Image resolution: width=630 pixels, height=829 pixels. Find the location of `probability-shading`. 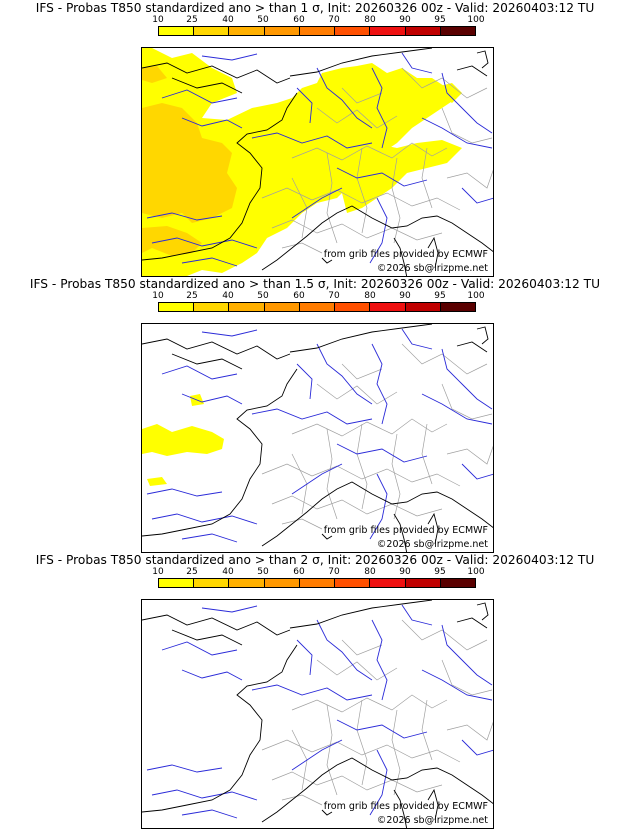

probability-shading is located at coordinates (183, 440).